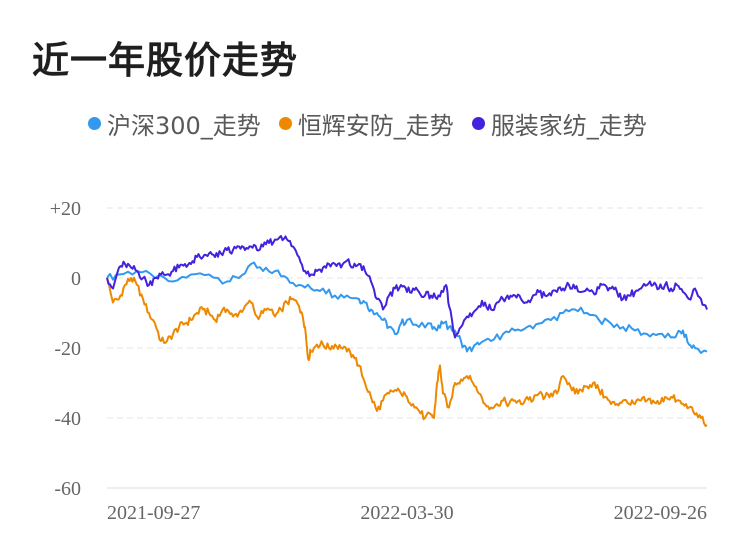  What do you see at coordinates (285, 123) in the screenshot?
I see `legend-marker-henghui` at bounding box center [285, 123].